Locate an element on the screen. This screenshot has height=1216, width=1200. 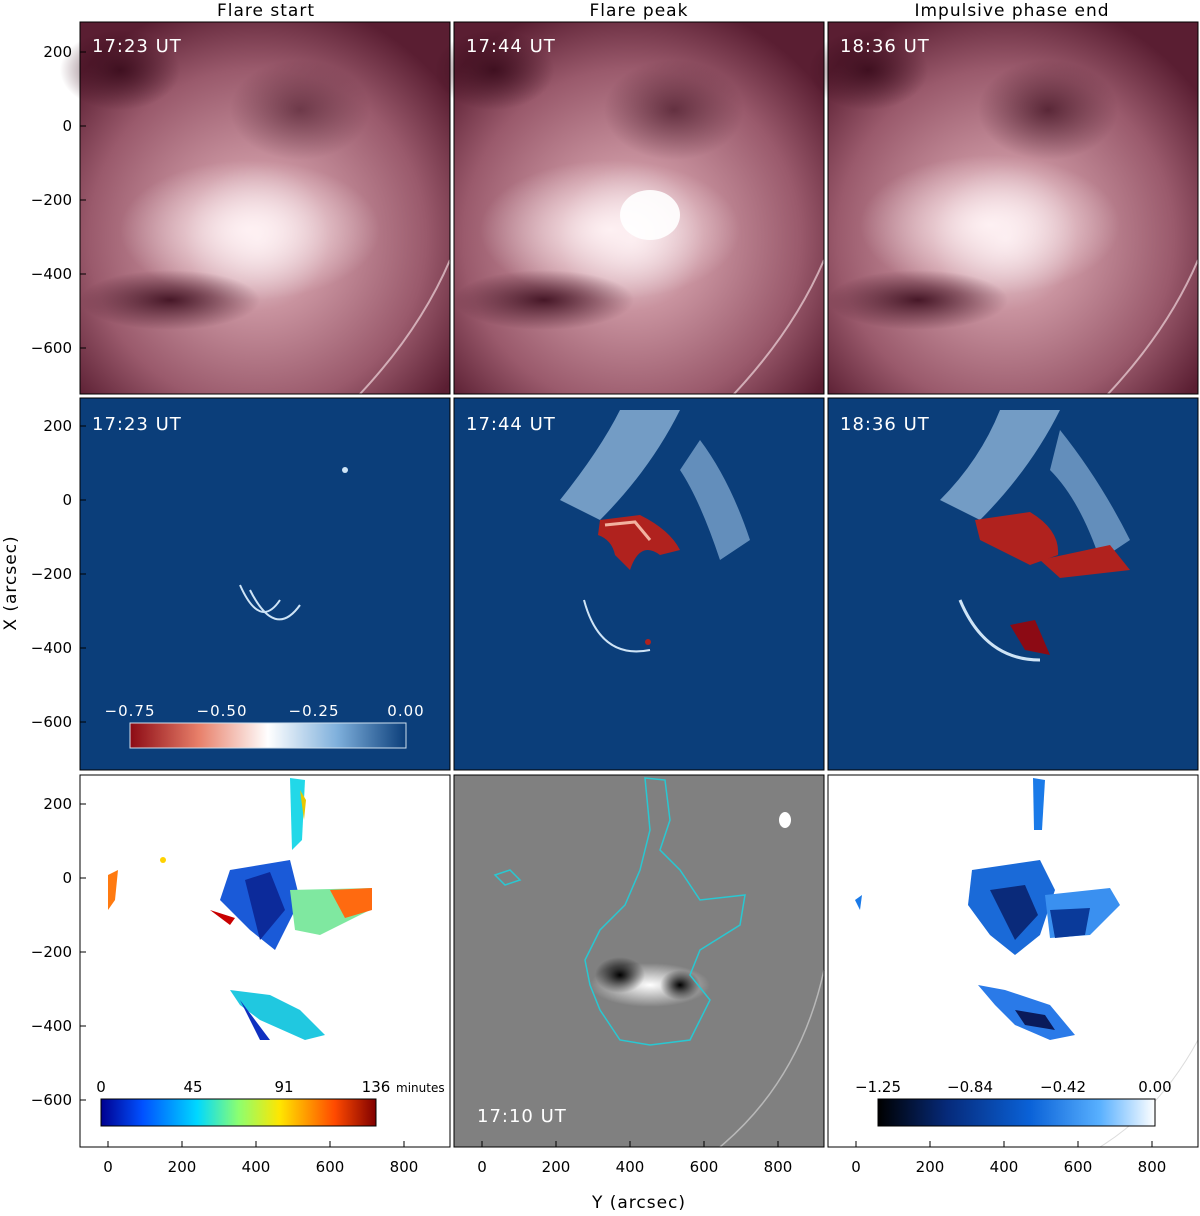
x-axis-ticks-col3: 0 200 400 600 800 is located at coordinates (1008, 1167).